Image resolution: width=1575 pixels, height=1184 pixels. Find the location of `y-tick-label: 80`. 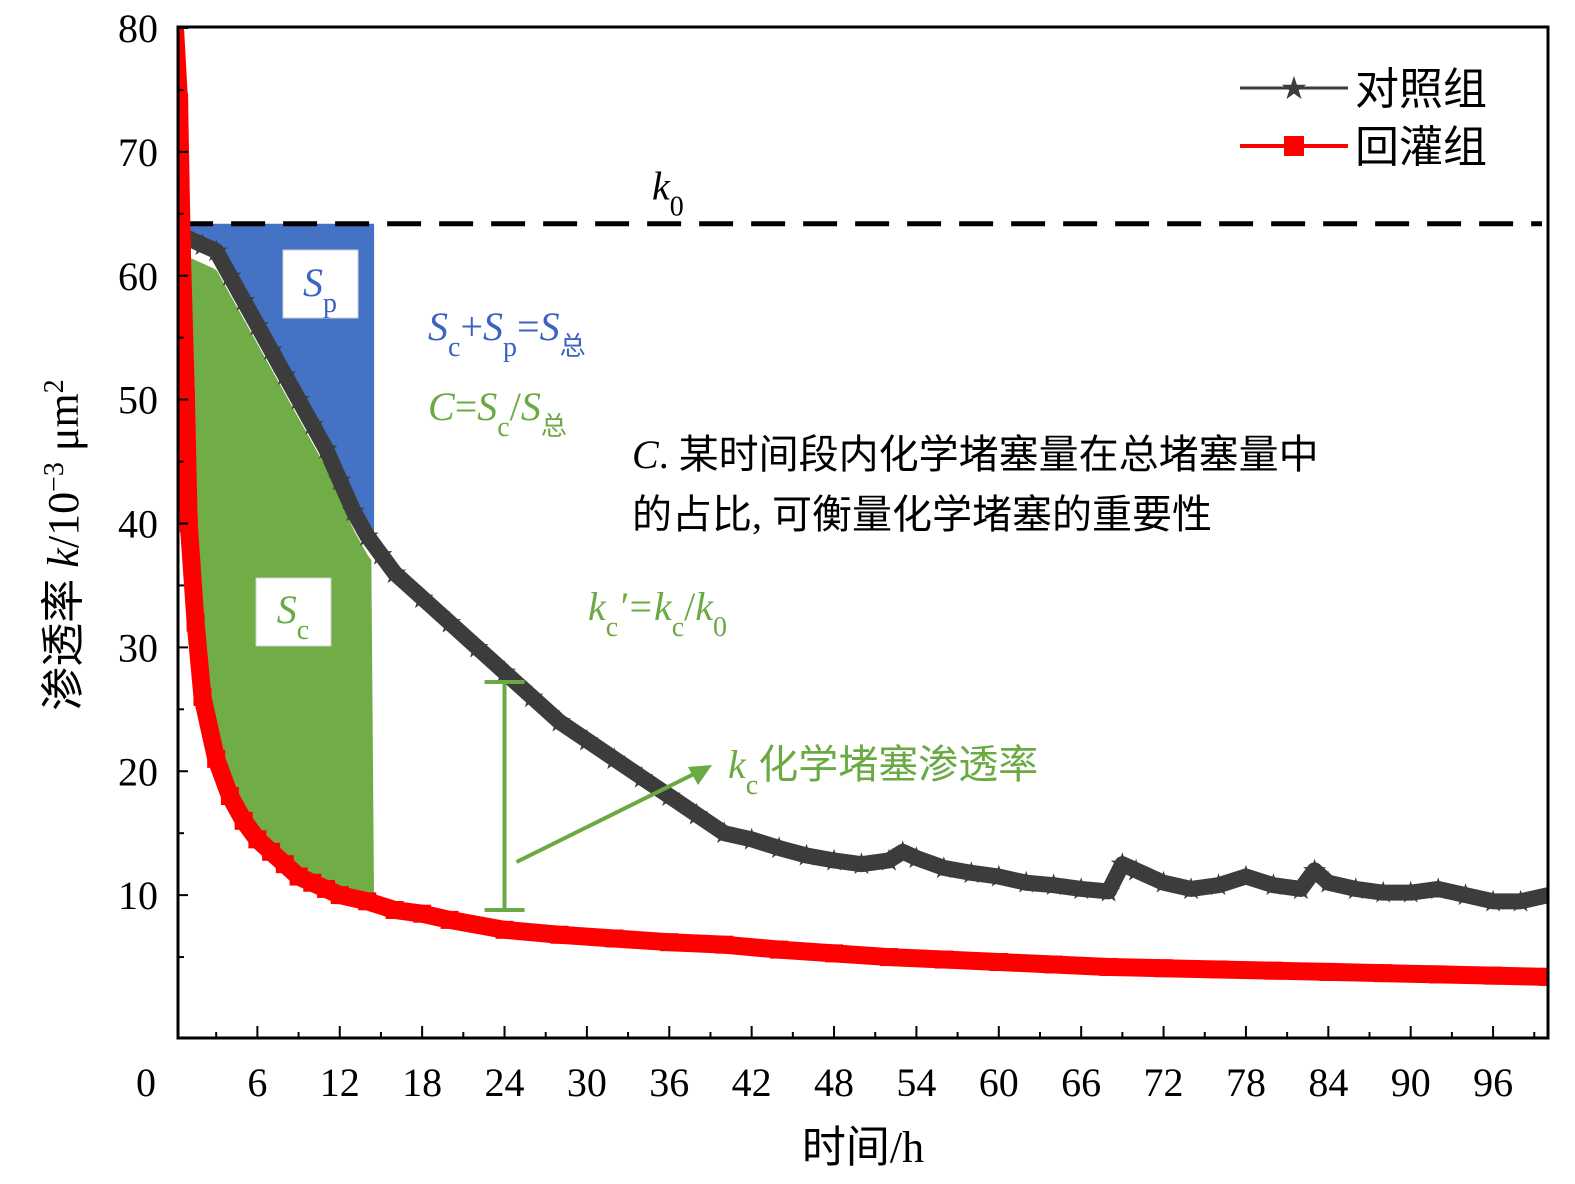

y-tick-label: 80 is located at coordinates (138, 28).